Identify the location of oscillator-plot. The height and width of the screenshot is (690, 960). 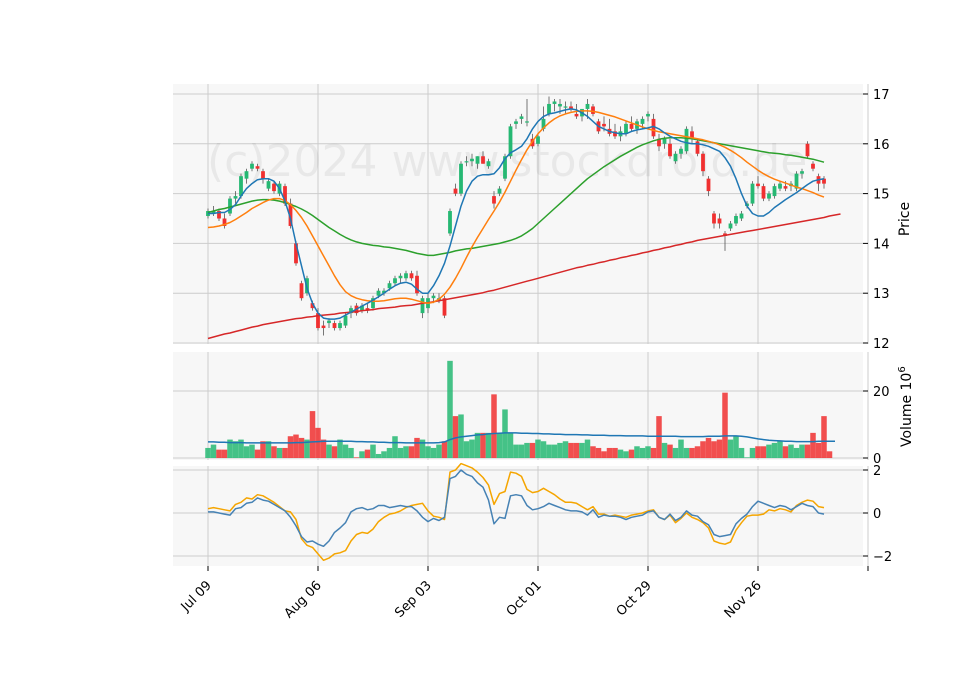
(516, 512).